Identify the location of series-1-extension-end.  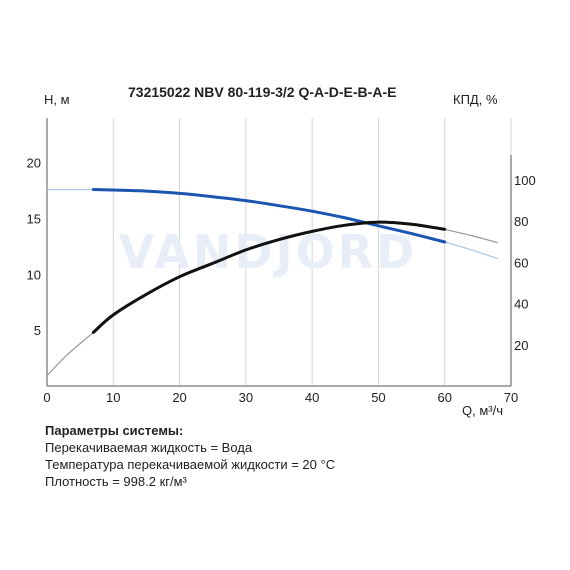
(471, 236).